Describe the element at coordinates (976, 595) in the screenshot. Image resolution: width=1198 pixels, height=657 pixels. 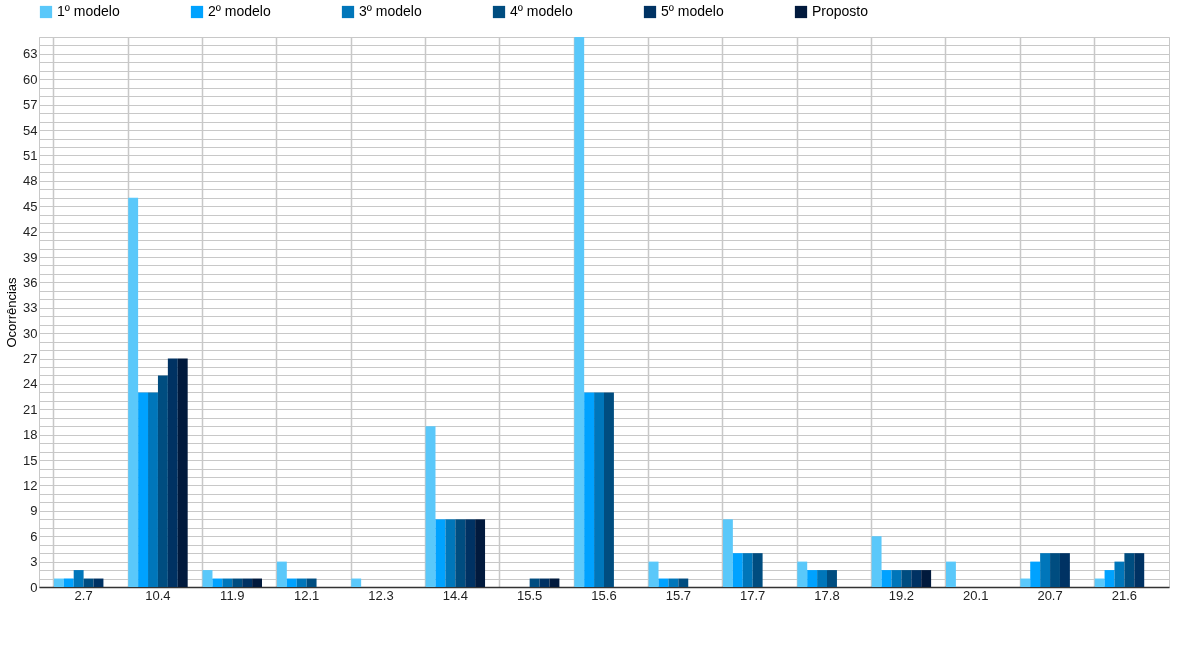
I see `x-tick-label: 20.1` at that location.